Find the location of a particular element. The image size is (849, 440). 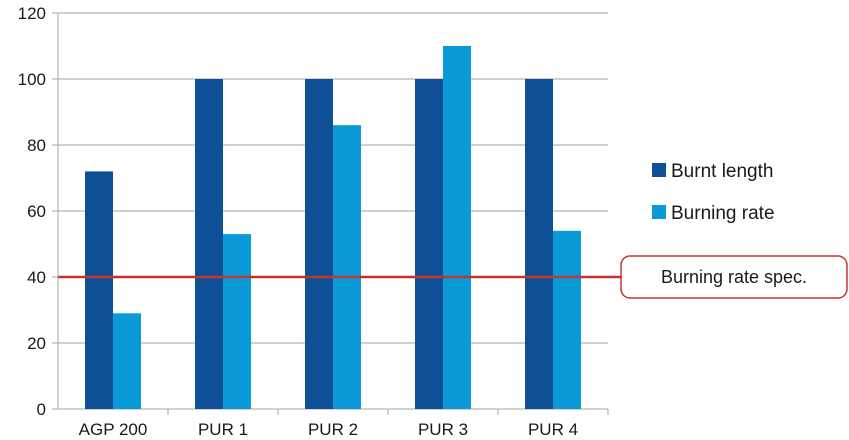

y-tick-label: 120 is located at coordinates (32, 13).